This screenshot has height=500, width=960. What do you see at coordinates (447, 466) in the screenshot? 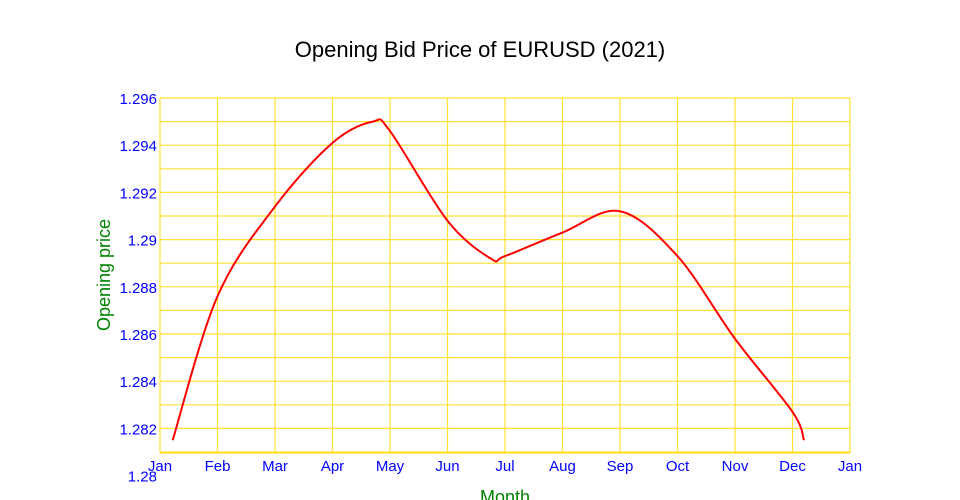
I see `x-tick-label: Jun` at bounding box center [447, 466].